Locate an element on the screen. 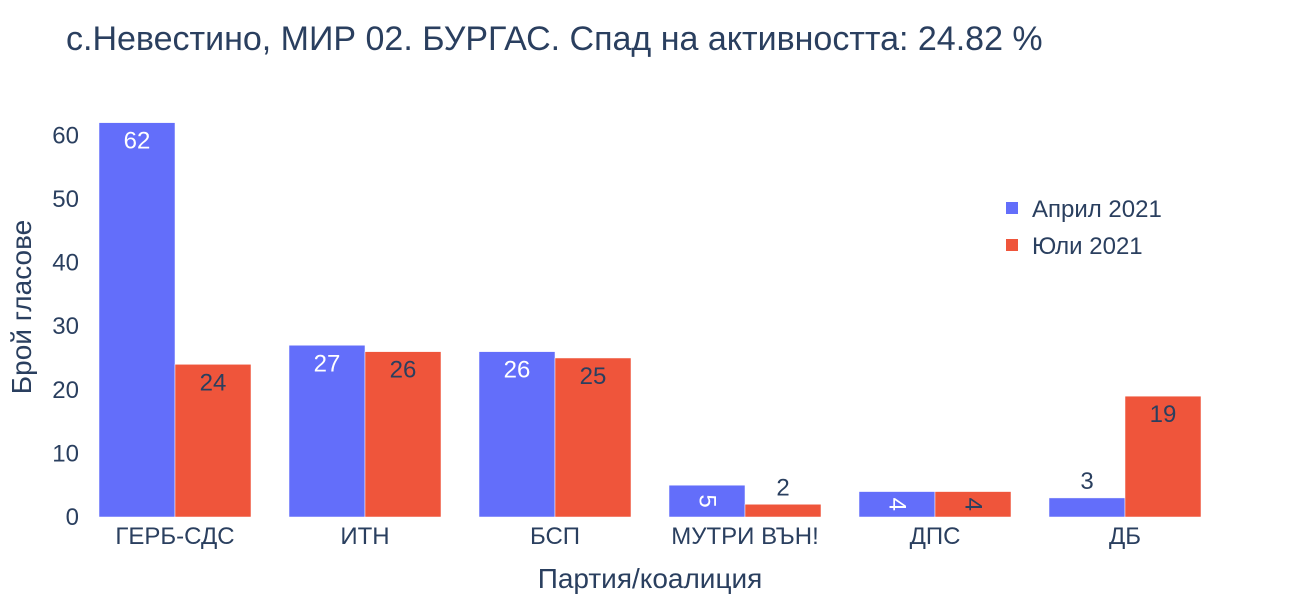 This screenshot has height=600, width=1300. y-tick-label: 0 is located at coordinates (72, 517).